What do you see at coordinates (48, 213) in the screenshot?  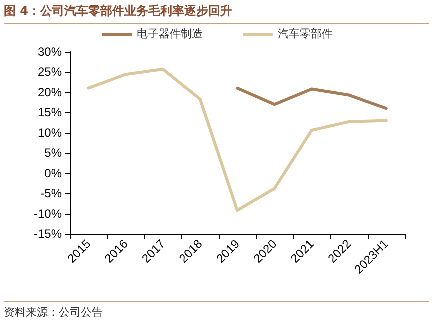 I see `y-tick-label: -10%` at bounding box center [48, 213].